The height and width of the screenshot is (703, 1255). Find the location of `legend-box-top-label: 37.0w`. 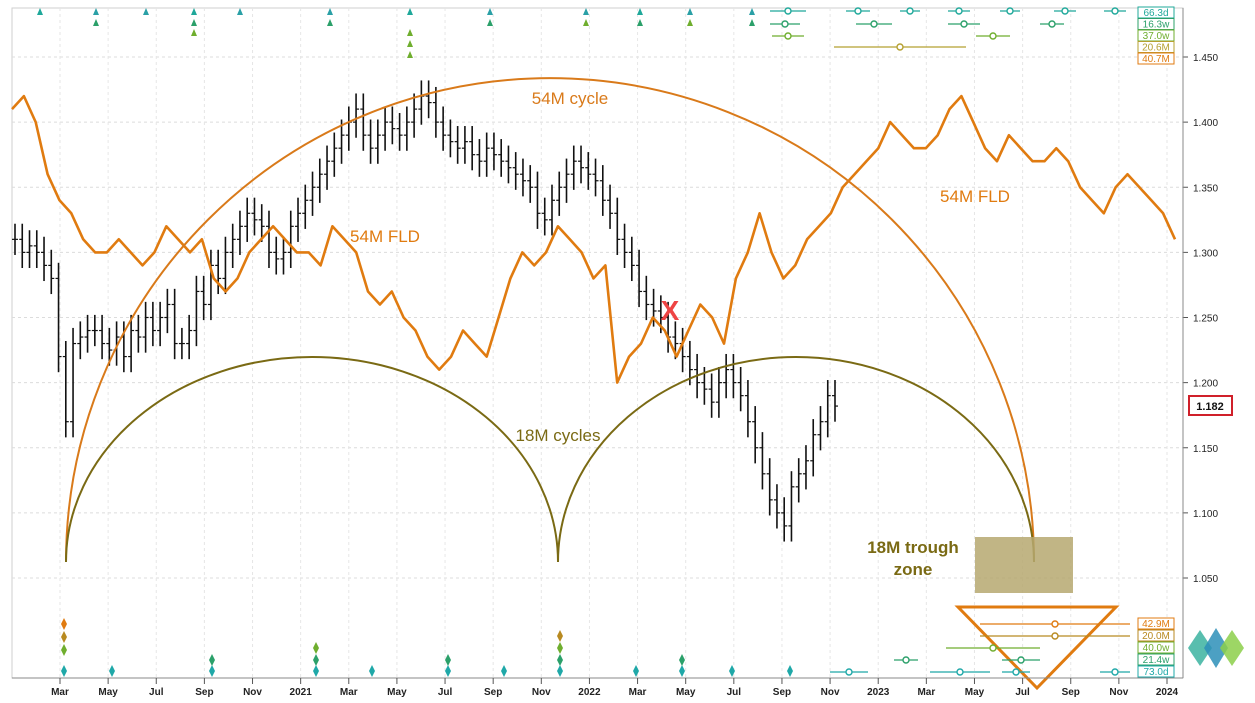

legend-box-top-label: 37.0w is located at coordinates (1156, 36).